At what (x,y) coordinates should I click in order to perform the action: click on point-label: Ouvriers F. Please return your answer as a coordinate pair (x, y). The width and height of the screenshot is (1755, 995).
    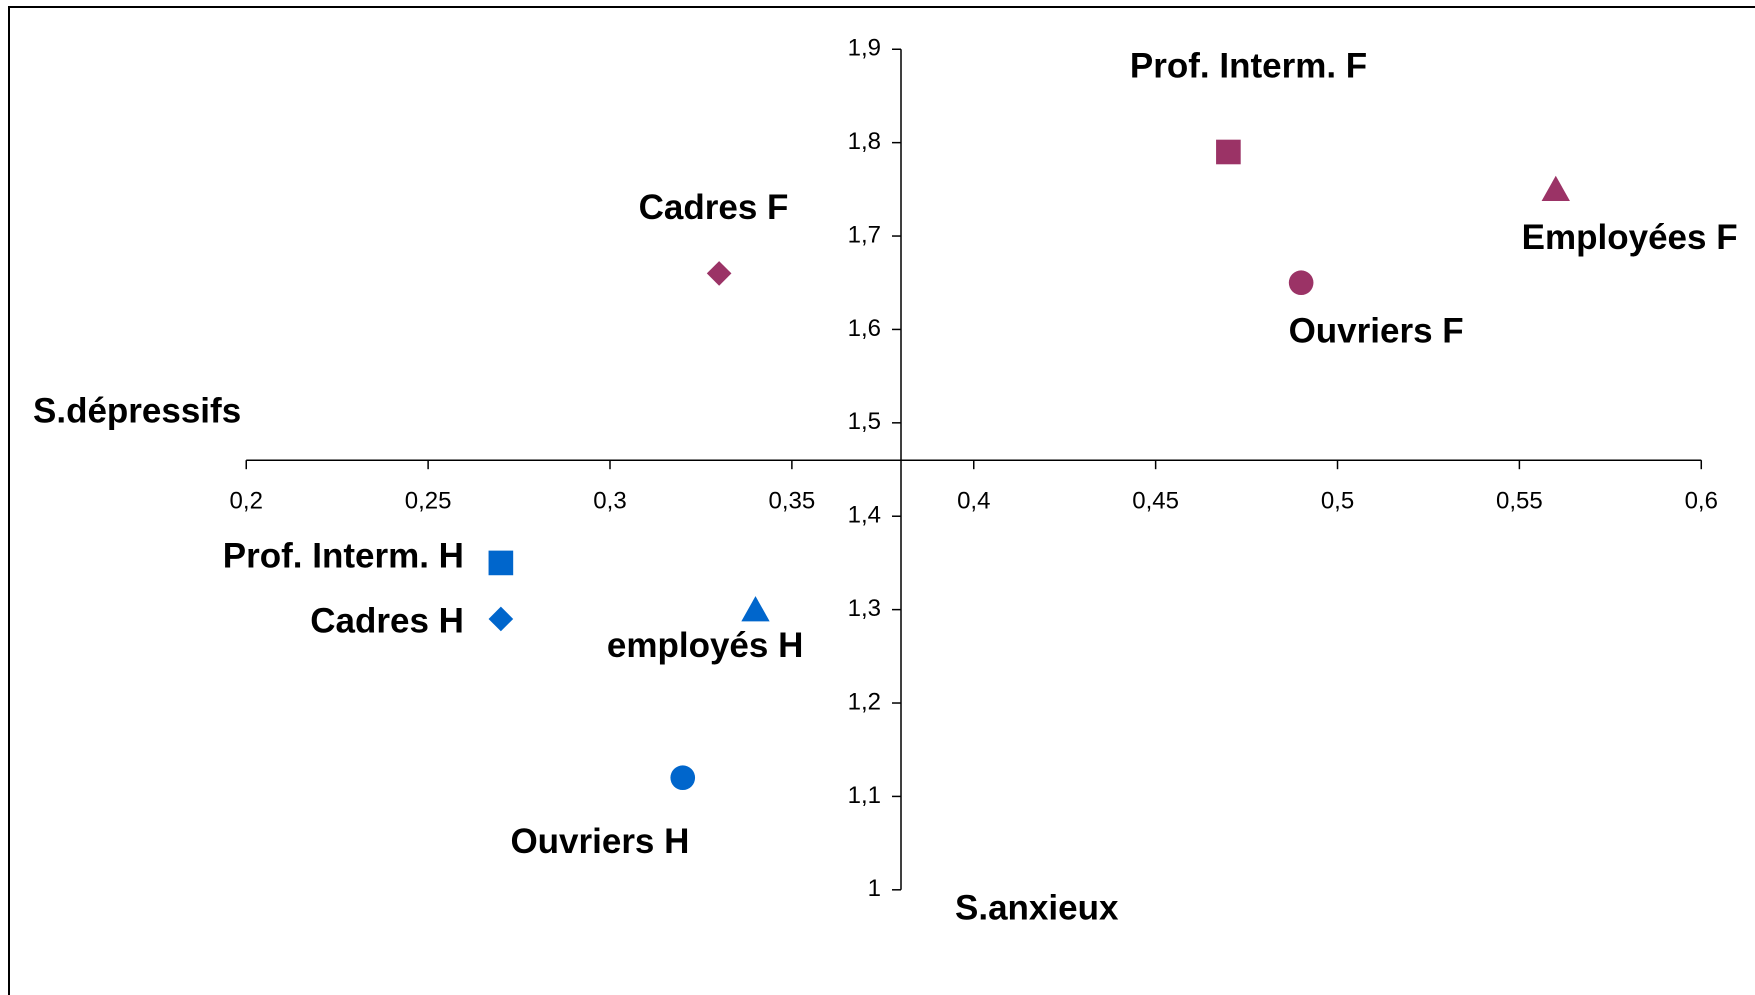
    Looking at the image, I should click on (1376, 330).